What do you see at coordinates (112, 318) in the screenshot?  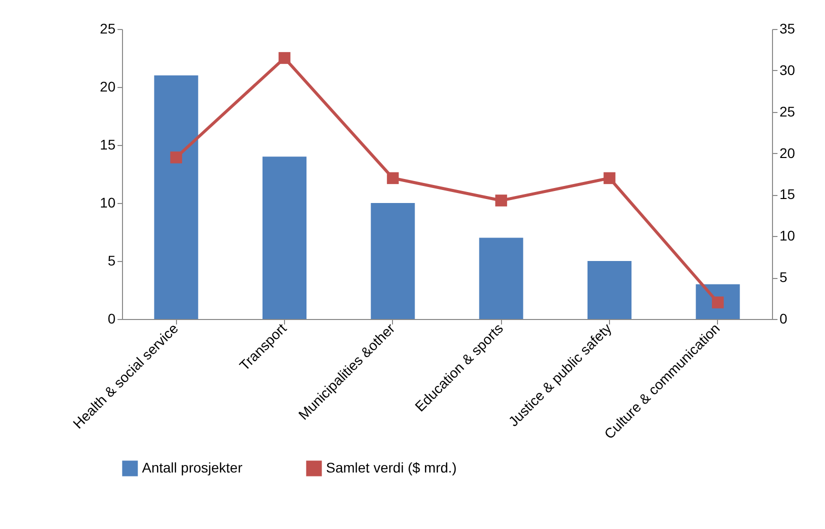 I see `y-tick-label: 0` at bounding box center [112, 318].